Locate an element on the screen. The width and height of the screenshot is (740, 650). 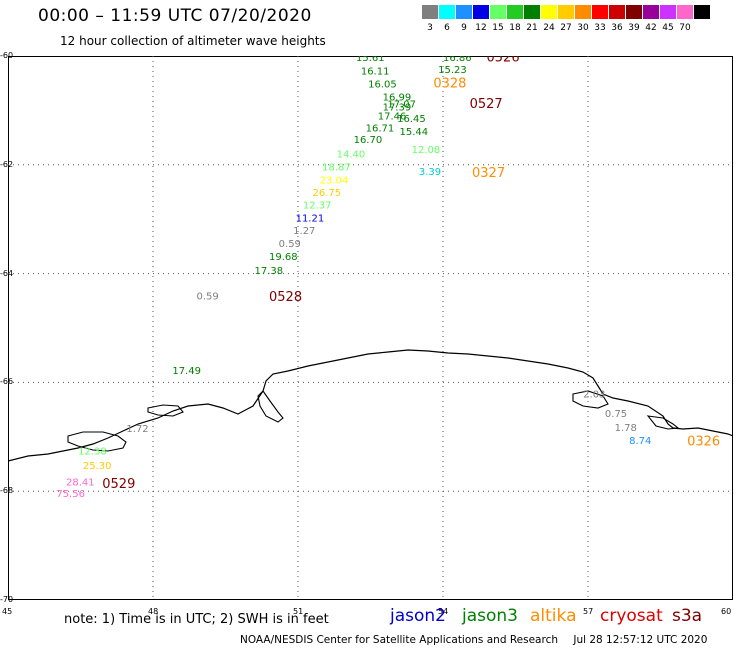
longitude-label: 48 is located at coordinates (153, 611).